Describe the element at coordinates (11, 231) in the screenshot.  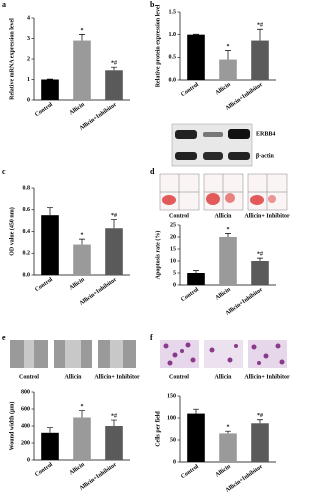
I see `y-axis-label: OD value (450 nm)` at that location.